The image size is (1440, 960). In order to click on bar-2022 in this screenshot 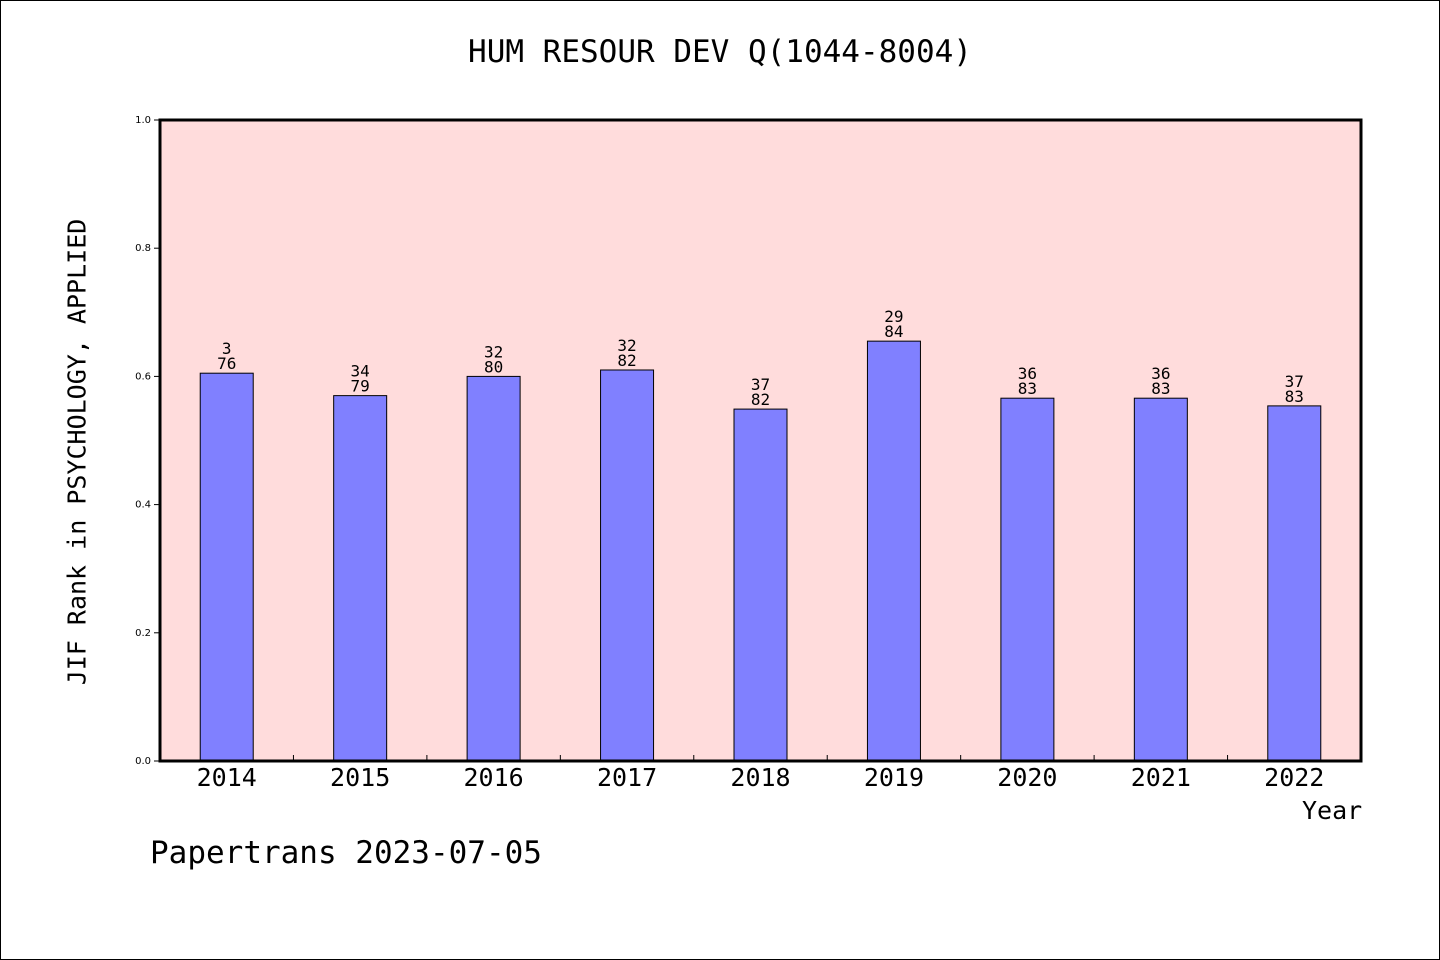, I will do `click(1294, 583)`.